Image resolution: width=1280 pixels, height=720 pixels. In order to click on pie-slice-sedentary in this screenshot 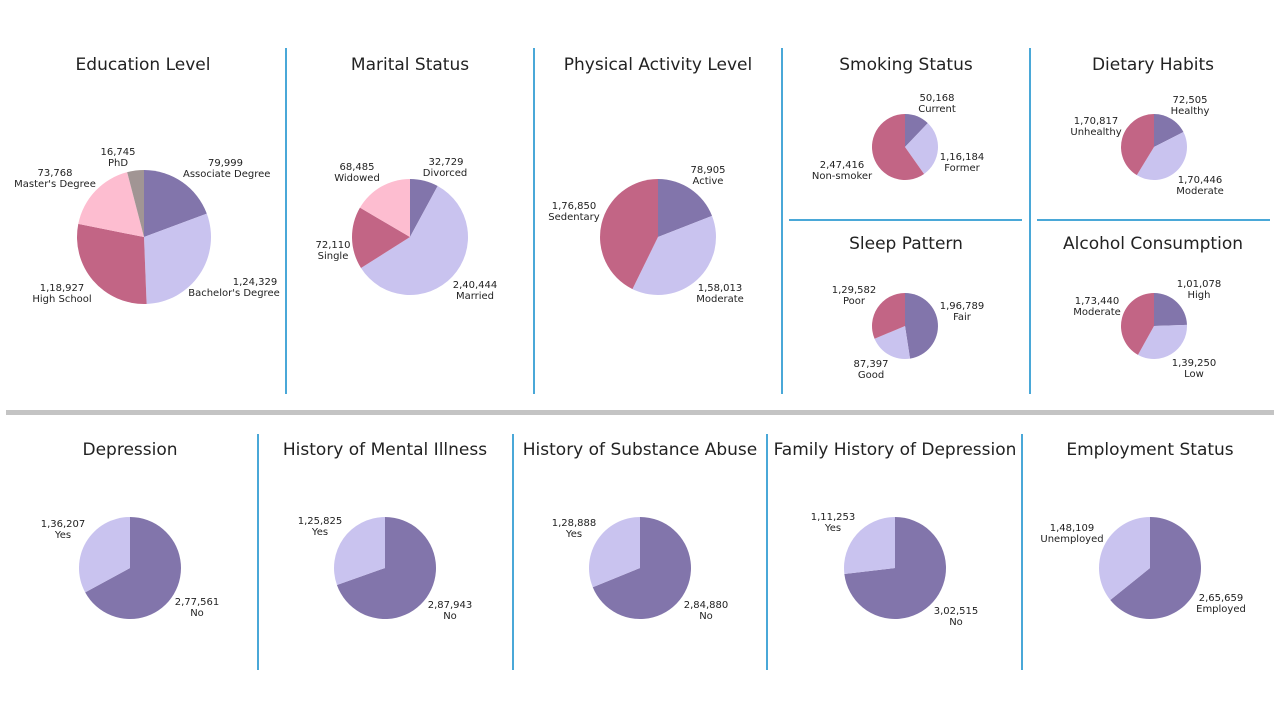, I will do `click(629, 234)`.